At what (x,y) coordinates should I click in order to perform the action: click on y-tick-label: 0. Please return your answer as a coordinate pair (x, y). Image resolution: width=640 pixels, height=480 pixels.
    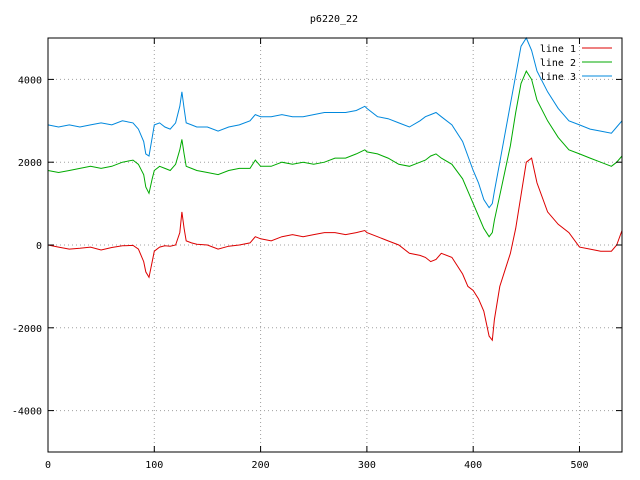
    Looking at the image, I should click on (39, 246).